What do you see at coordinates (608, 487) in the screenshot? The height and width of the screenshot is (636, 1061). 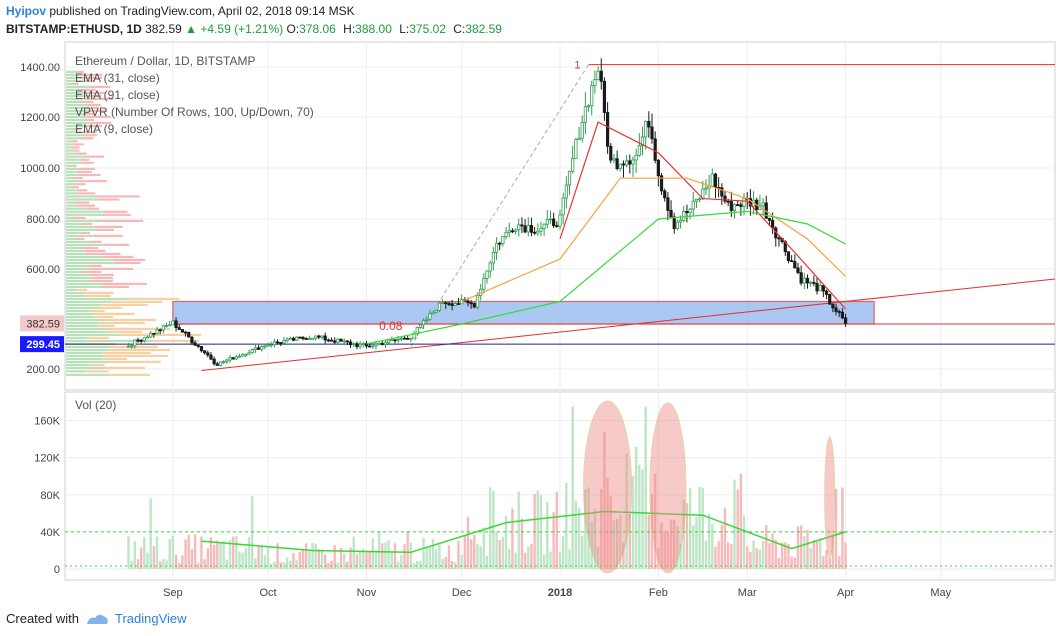 I see `volume-highlight-ellipse` at bounding box center [608, 487].